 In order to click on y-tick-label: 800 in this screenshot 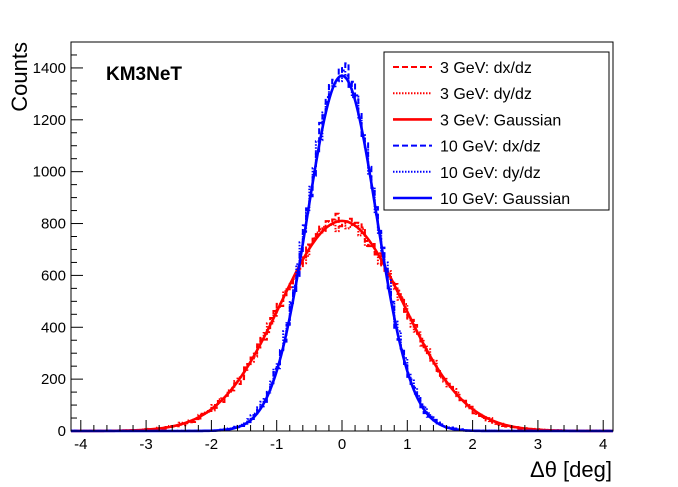, I will do `click(53, 224)`.